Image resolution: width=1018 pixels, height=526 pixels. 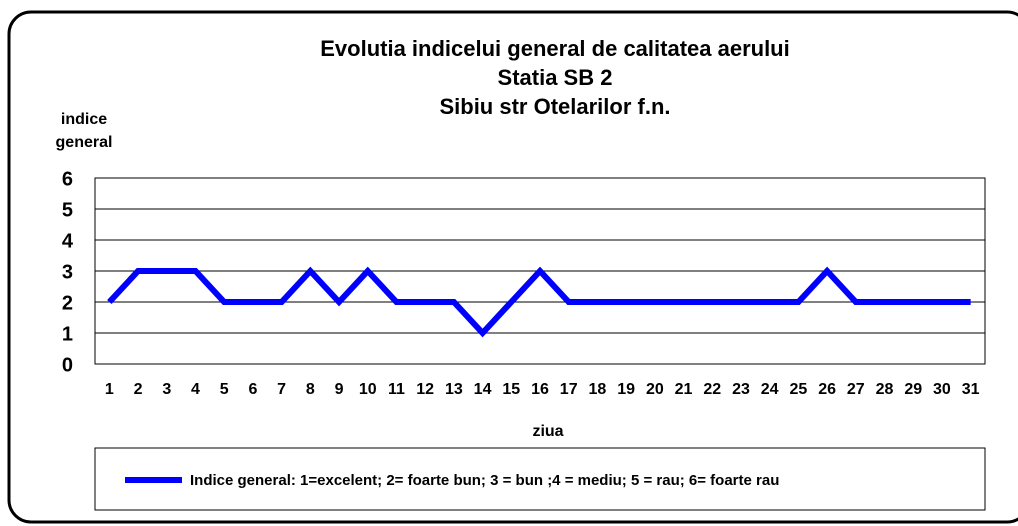 I want to click on y-tick-label: 0, so click(x=67, y=365).